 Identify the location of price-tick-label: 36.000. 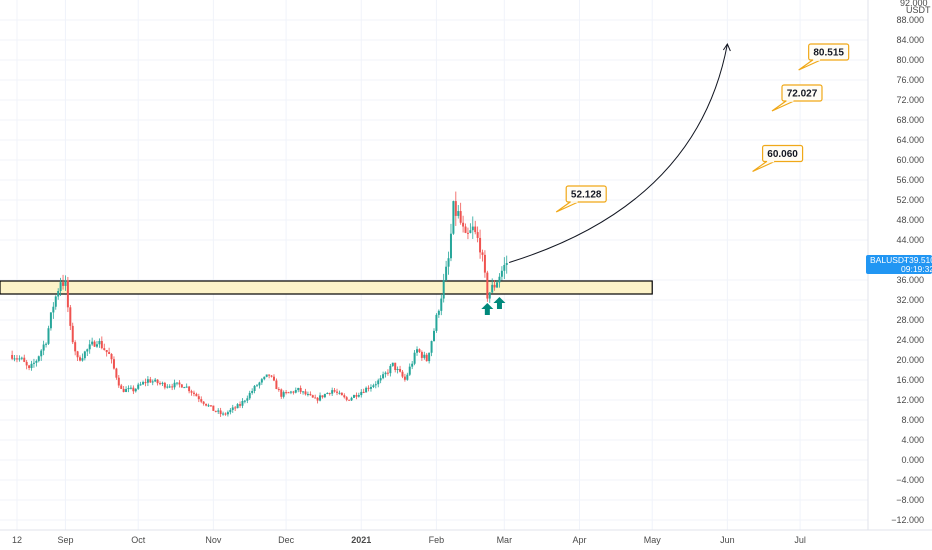
(910, 280).